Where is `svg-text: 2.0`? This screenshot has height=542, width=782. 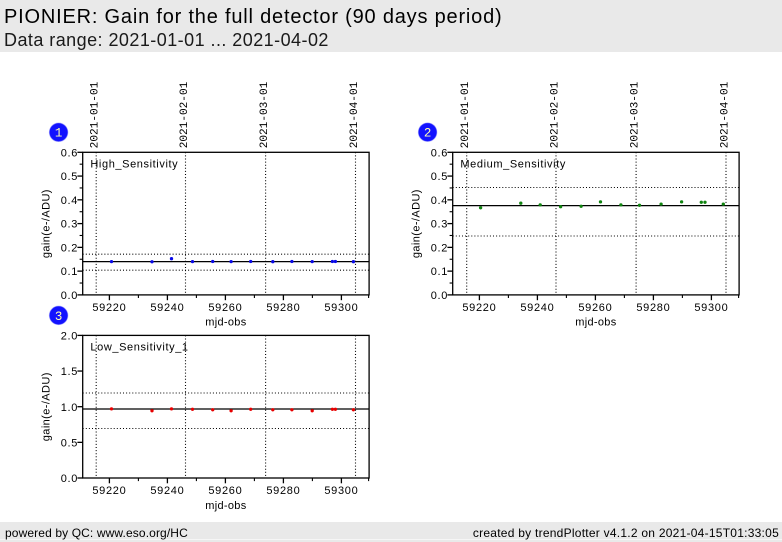 svg-text: 2.0 is located at coordinates (69, 336).